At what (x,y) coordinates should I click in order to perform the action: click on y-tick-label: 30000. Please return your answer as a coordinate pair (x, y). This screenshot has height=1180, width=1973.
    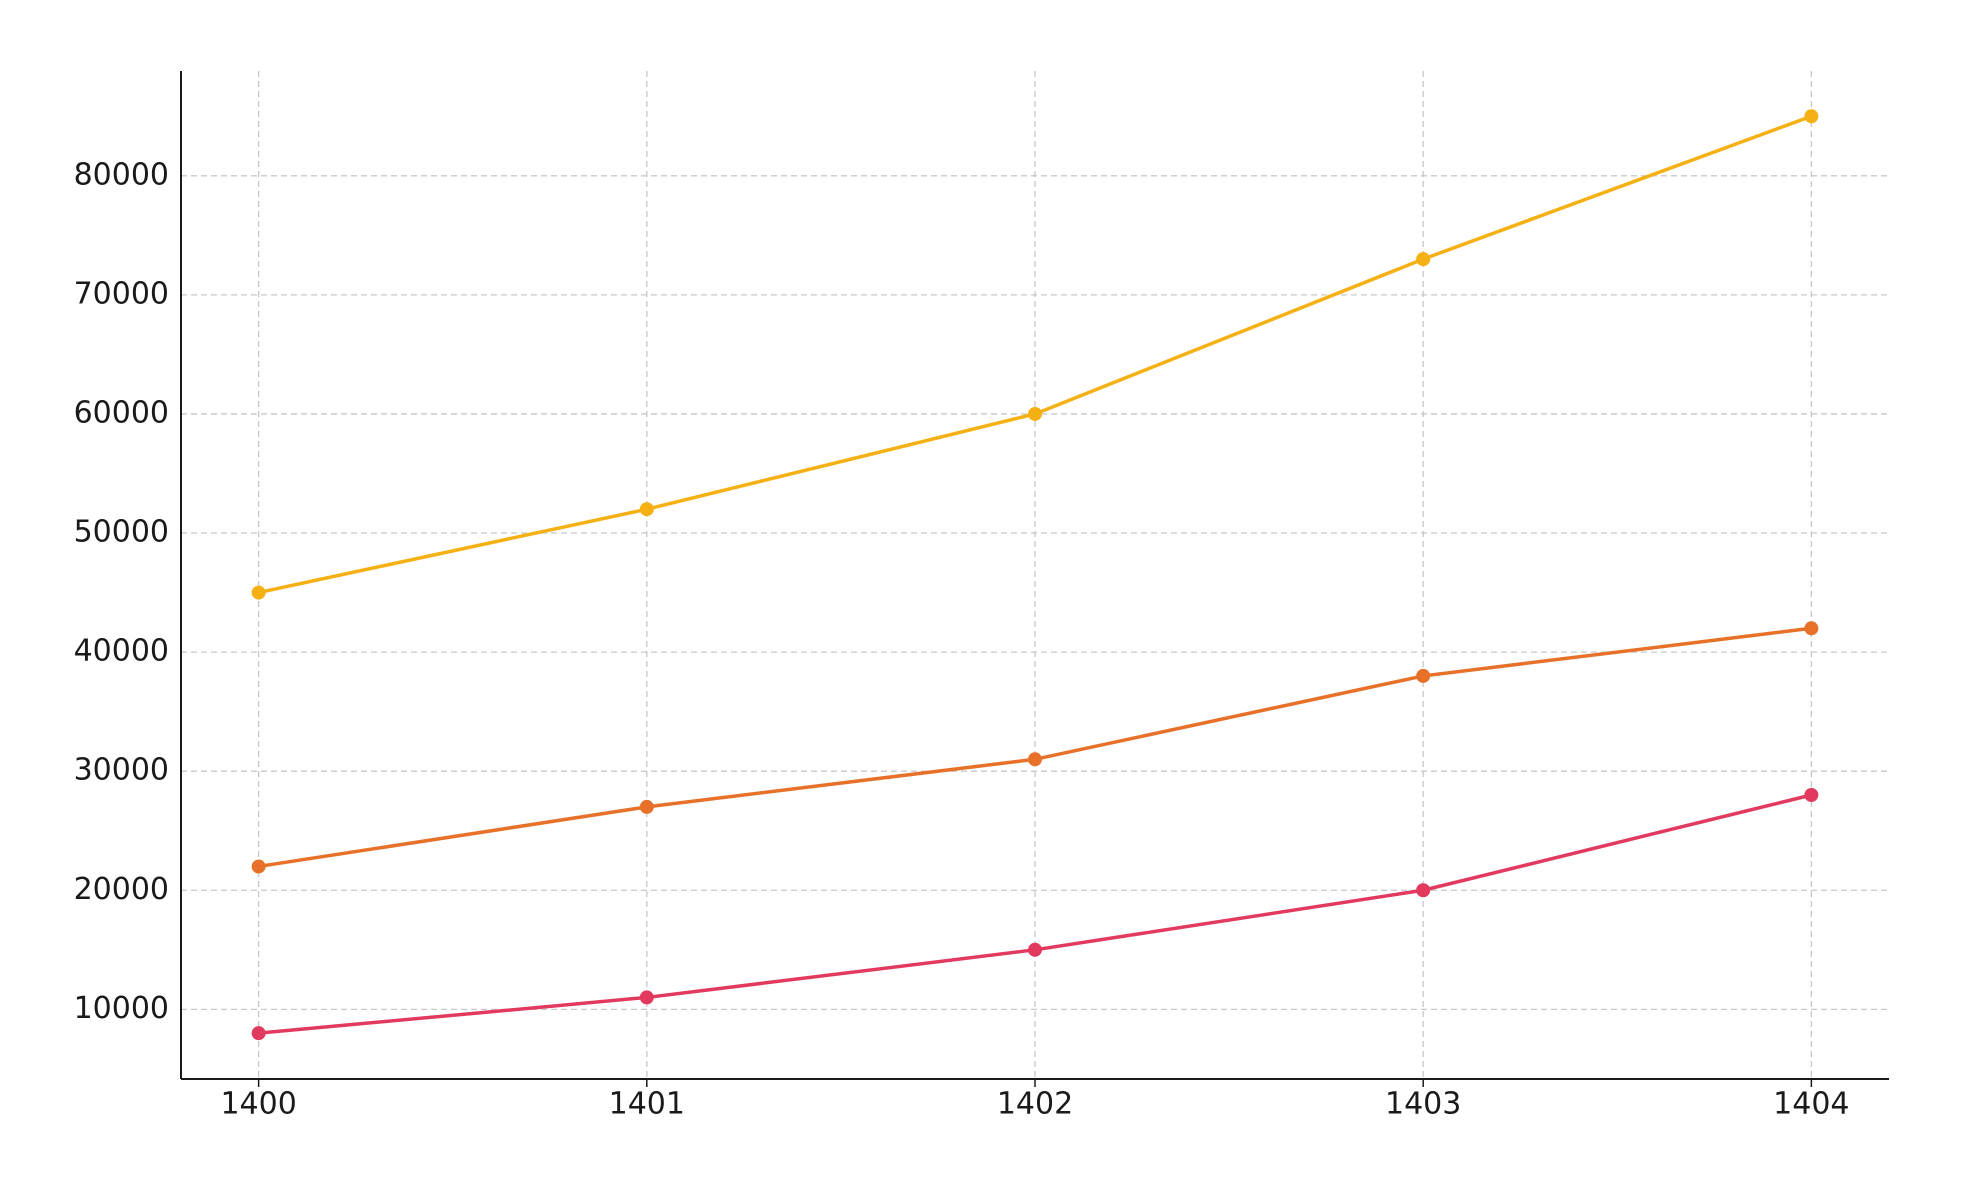
    Looking at the image, I should click on (121, 770).